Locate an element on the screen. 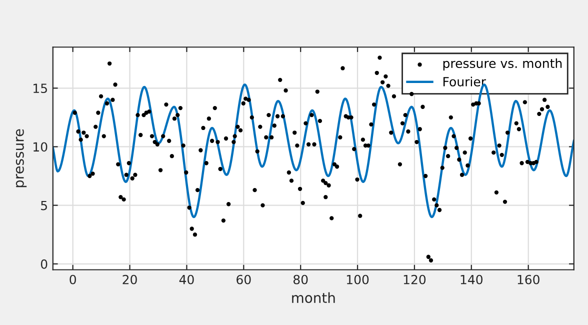 The image size is (588, 325). y-tick-label: 0 is located at coordinates (44, 264).